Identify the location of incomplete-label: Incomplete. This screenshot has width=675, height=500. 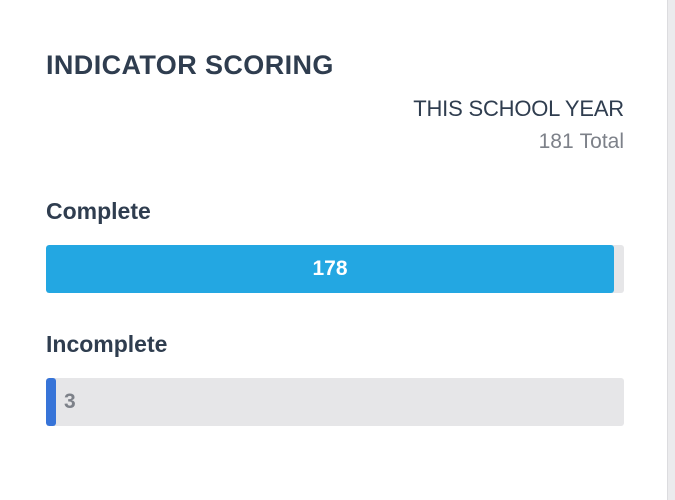
(107, 344).